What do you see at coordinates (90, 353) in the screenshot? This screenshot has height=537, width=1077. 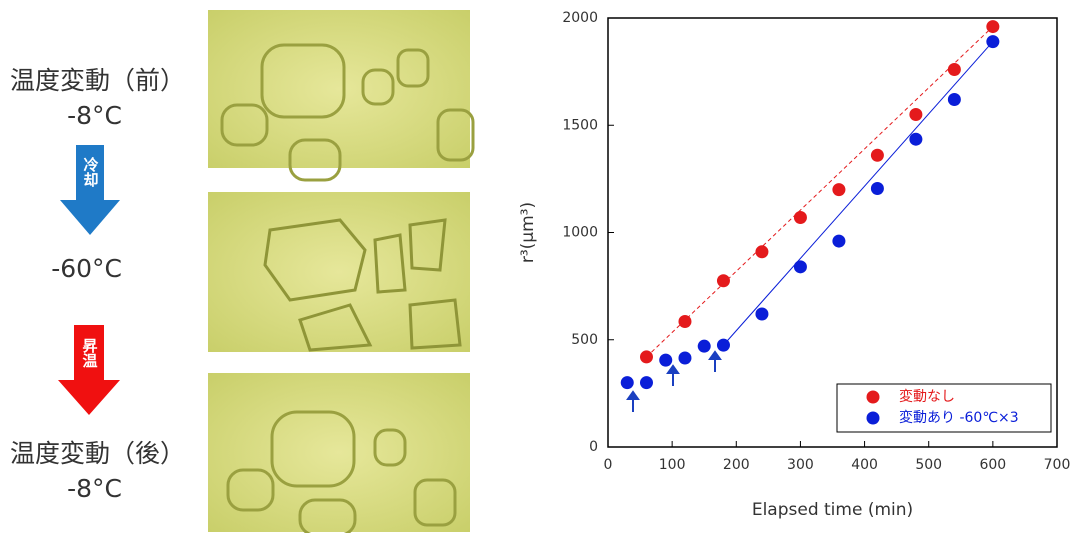 I see `warm-label: 昇温` at bounding box center [90, 353].